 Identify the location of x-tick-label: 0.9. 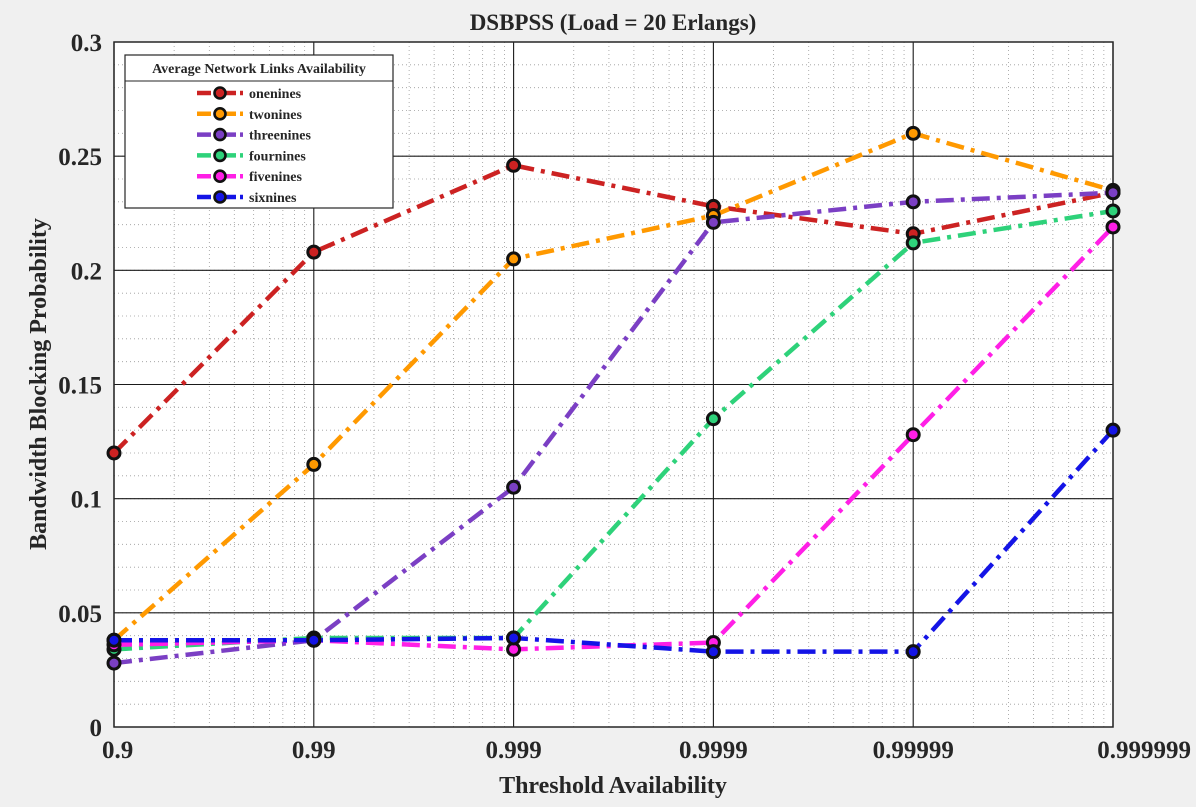
(117, 750).